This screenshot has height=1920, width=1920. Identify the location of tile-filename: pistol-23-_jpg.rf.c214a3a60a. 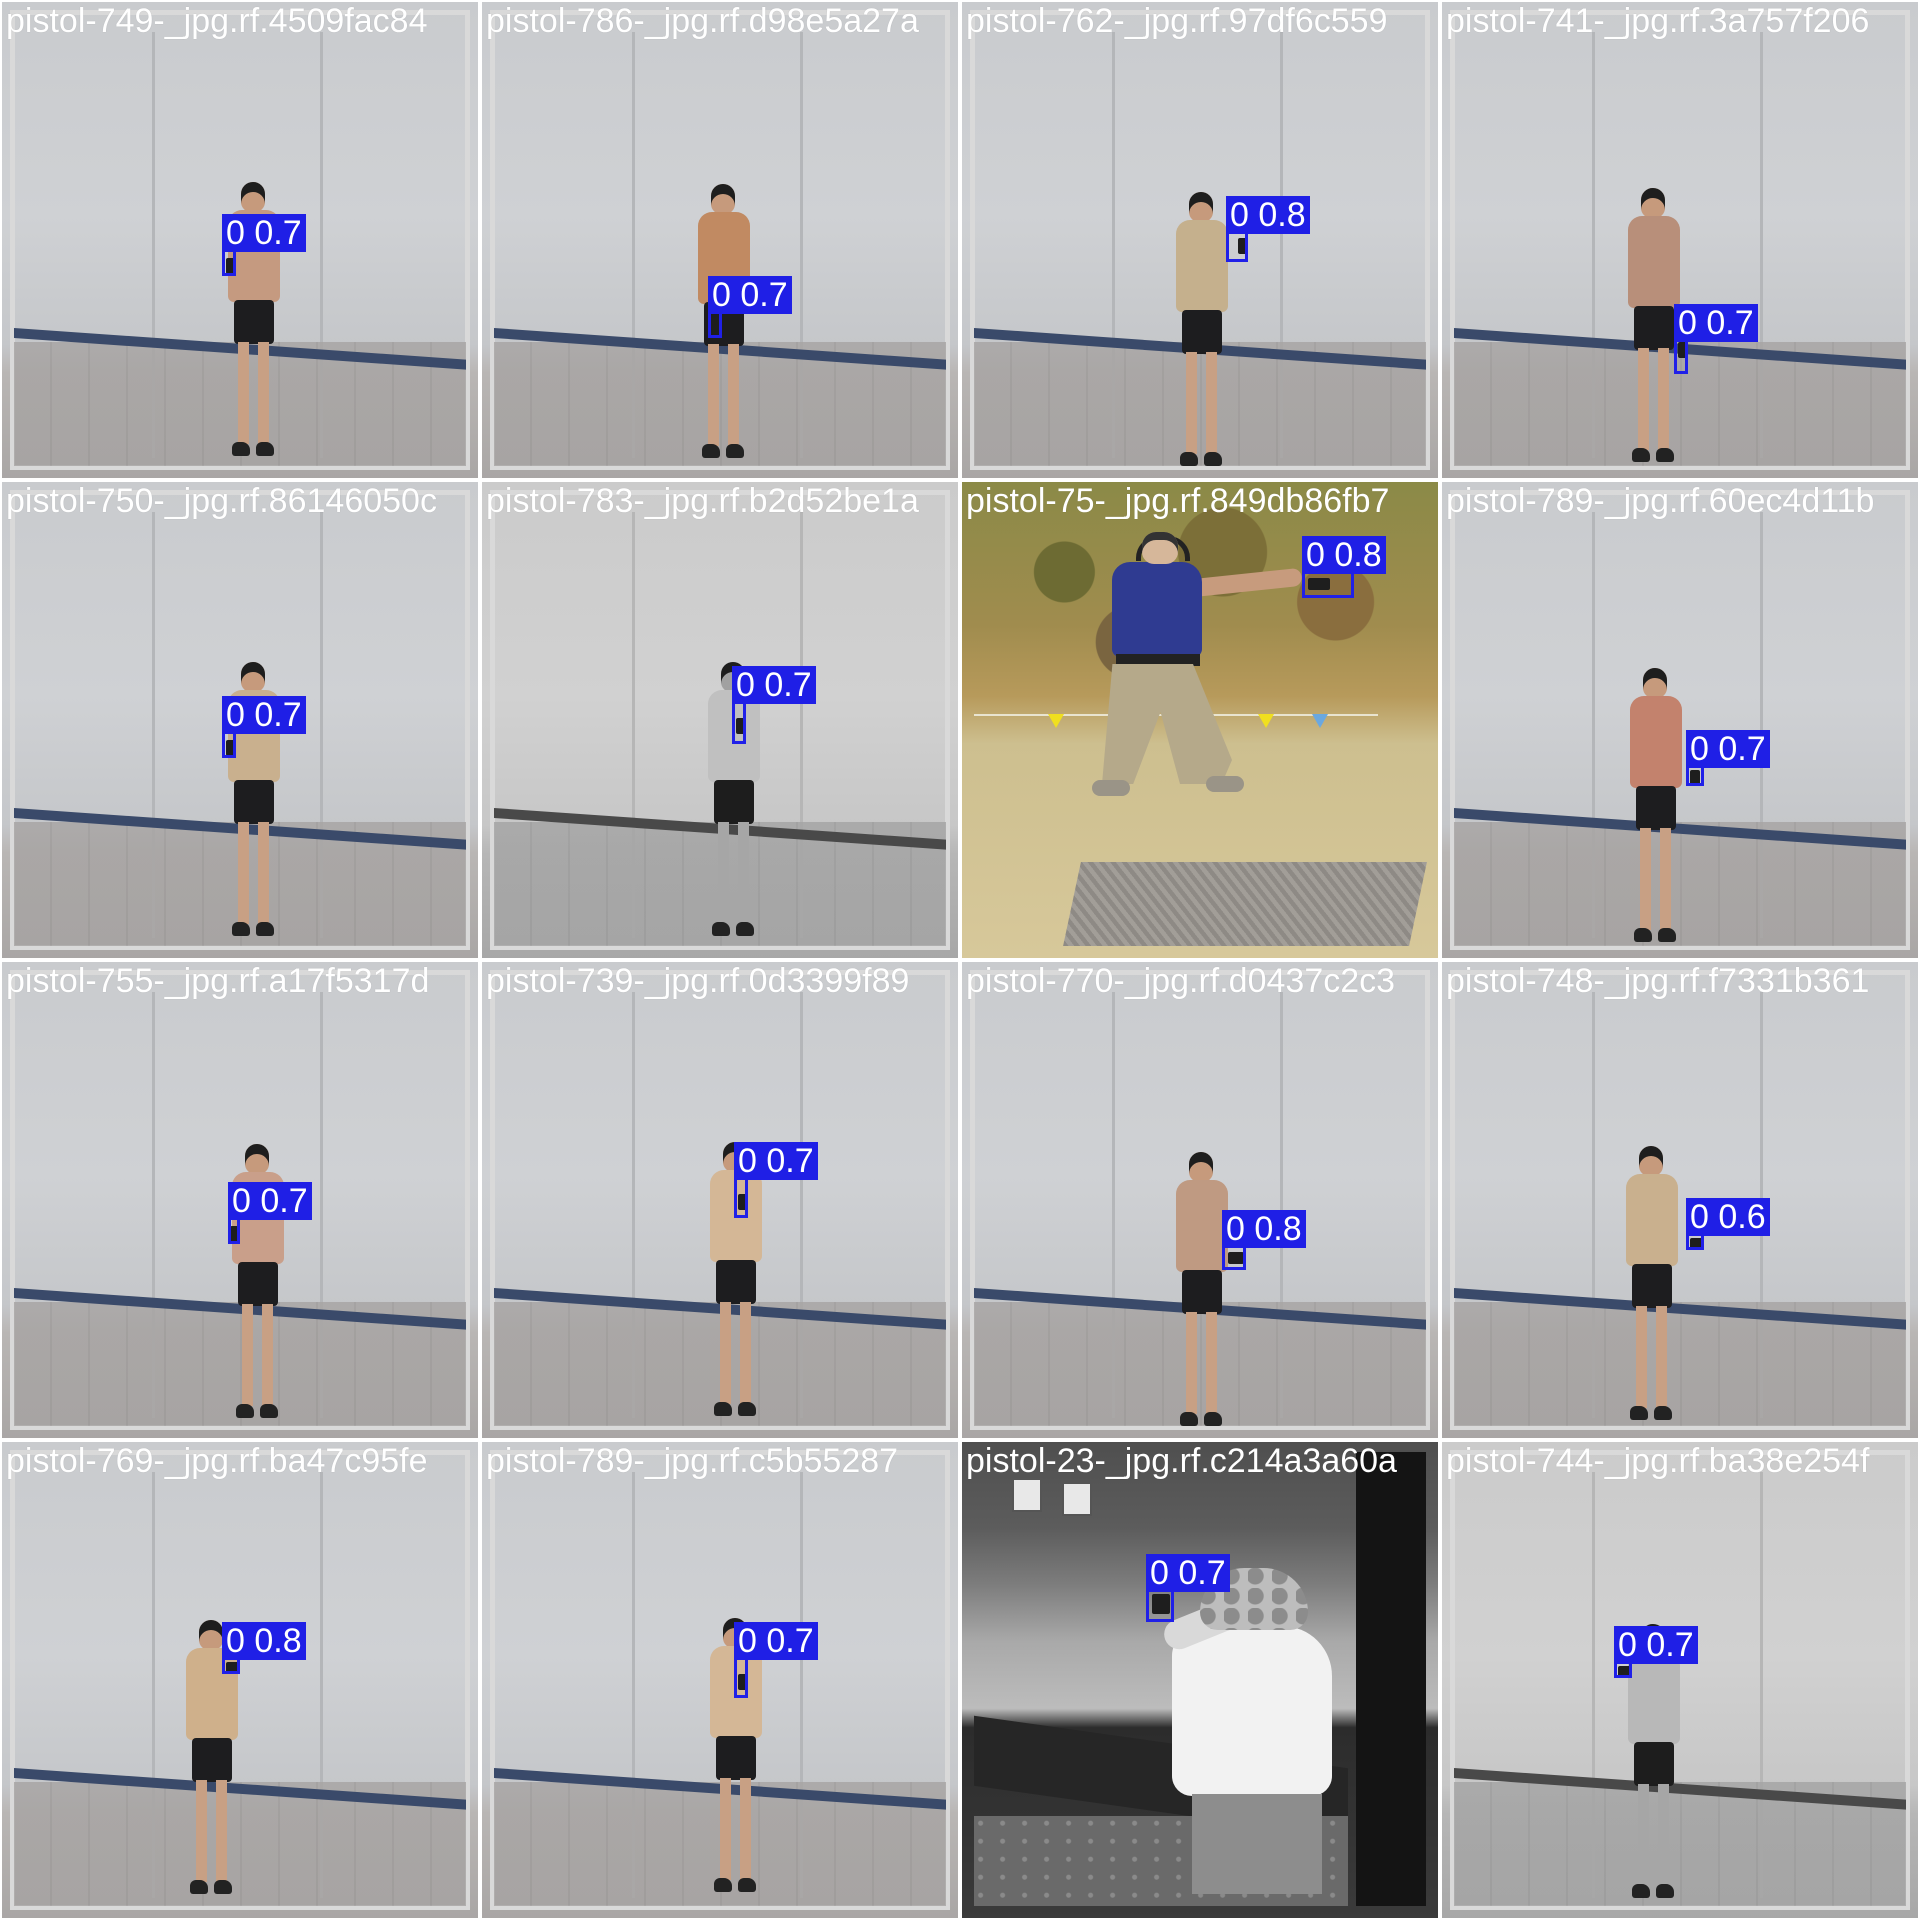
(1181, 1461).